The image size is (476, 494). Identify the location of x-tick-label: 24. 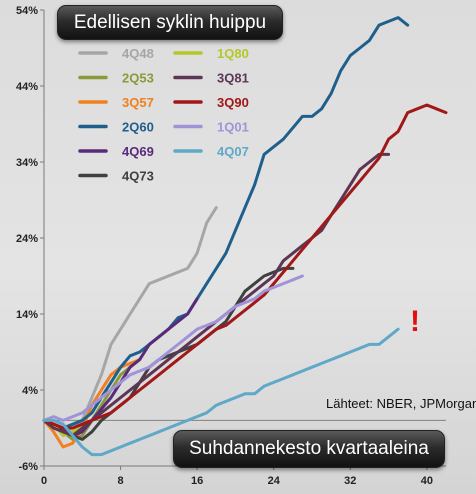
(274, 481).